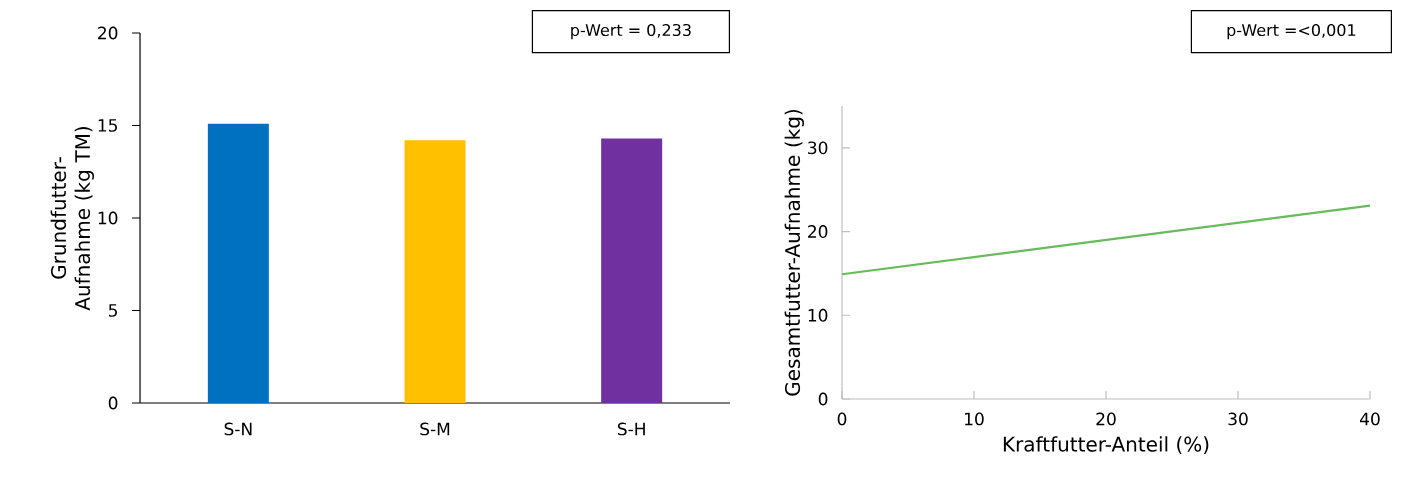  Describe the element at coordinates (842, 419) in the screenshot. I see `x-tick-label: 0` at that location.